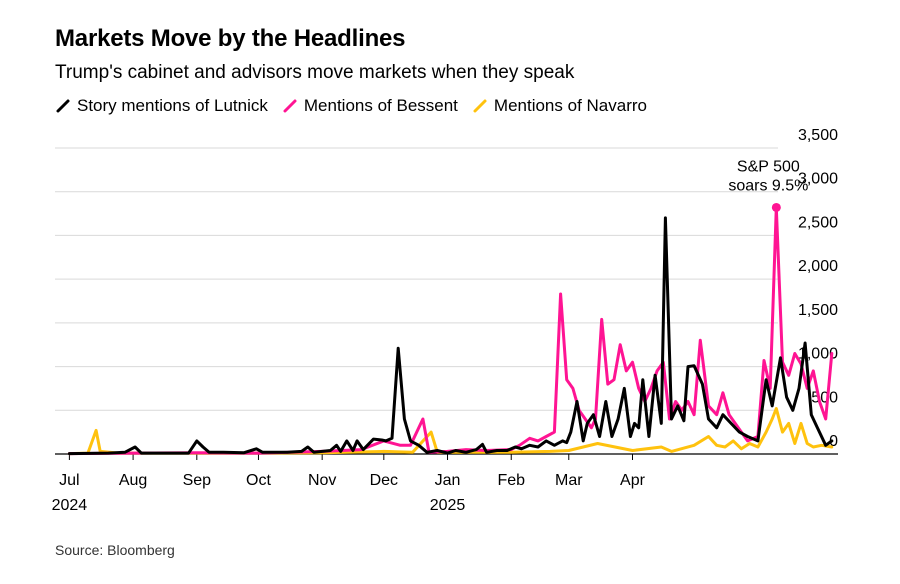 The width and height of the screenshot is (900, 584). Describe the element at coordinates (480, 106) in the screenshot. I see `legend-swatch-navarro-icon` at that location.